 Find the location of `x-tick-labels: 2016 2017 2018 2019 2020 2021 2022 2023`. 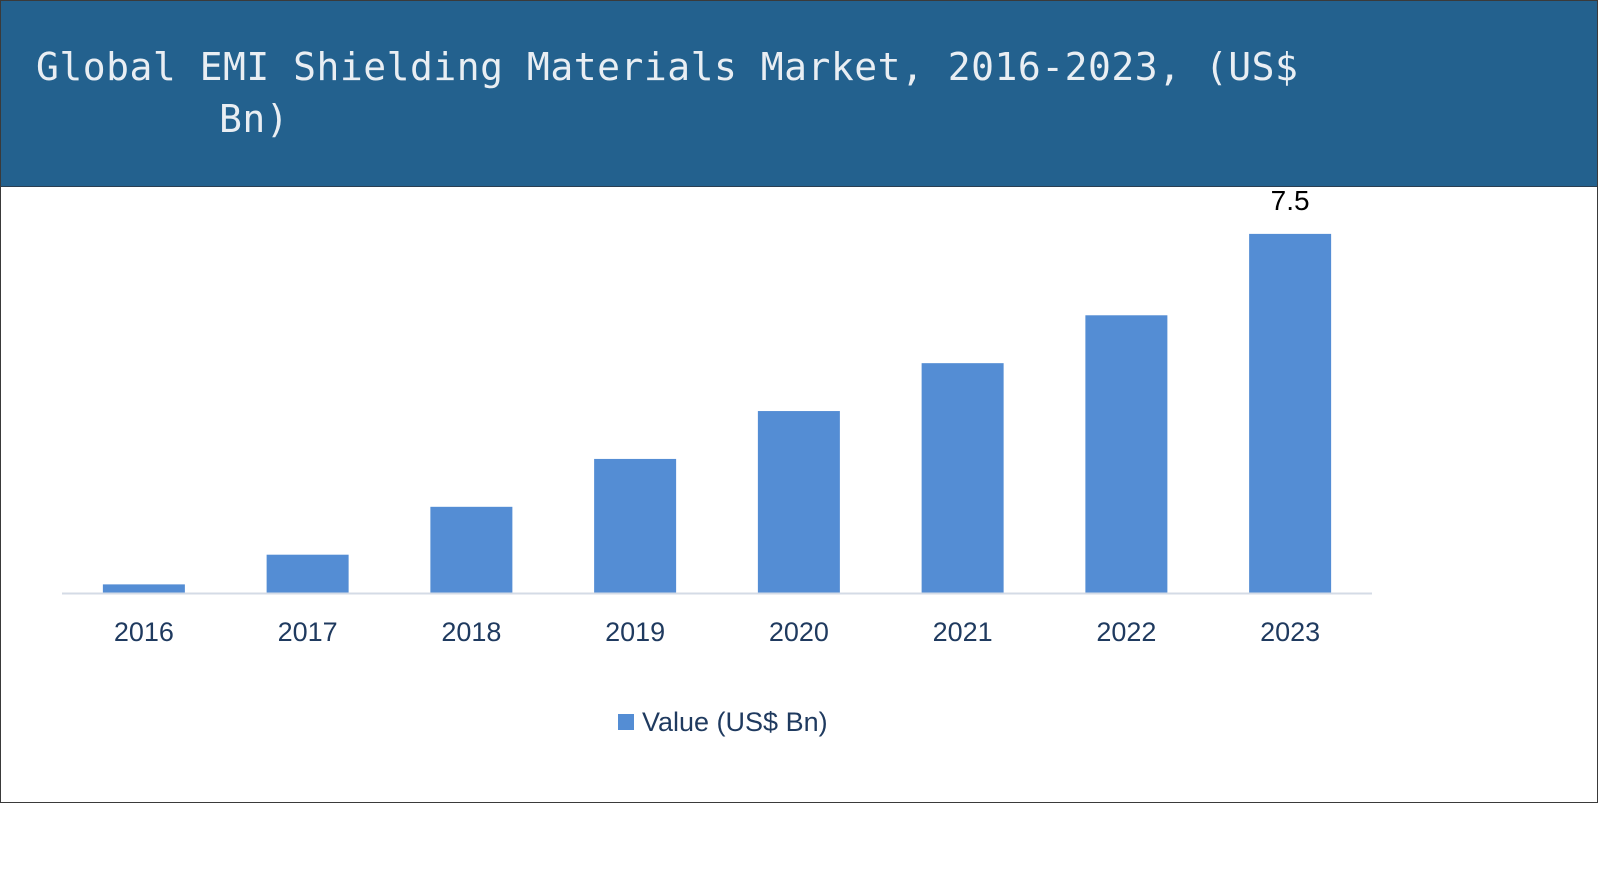

x-tick-labels: 2016 2017 2018 2019 2020 2021 2022 2023 is located at coordinates (717, 632).